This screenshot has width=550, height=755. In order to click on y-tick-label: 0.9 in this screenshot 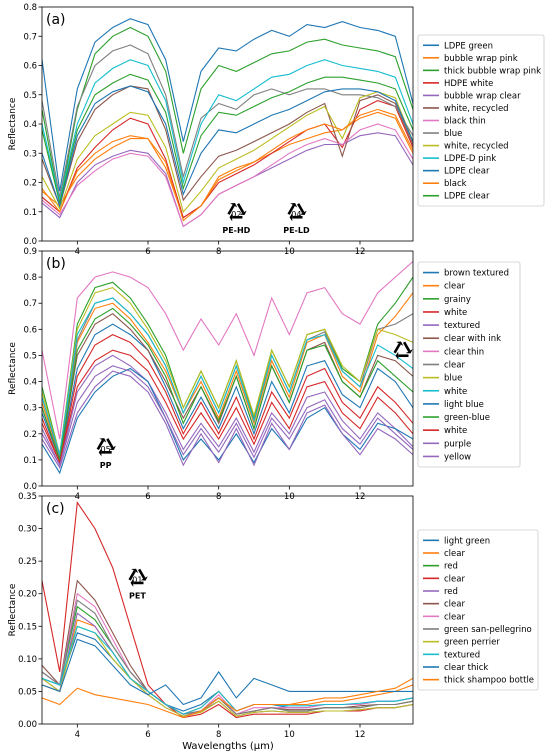, I will do `click(30, 252)`.